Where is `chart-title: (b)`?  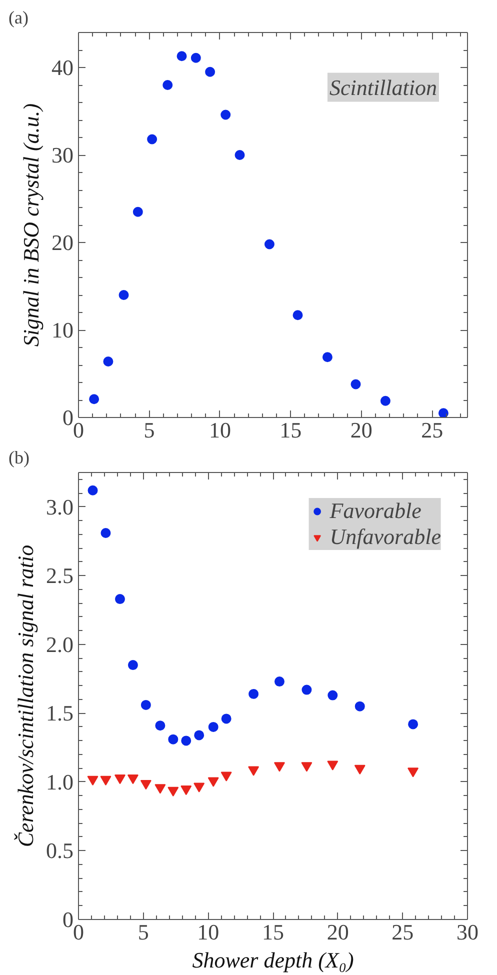
chart-title: (b) is located at coordinates (19, 458).